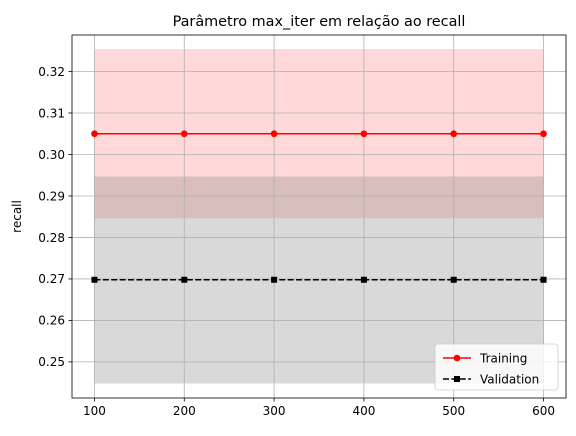  I want to click on y-axis-label: recall, so click(17, 216).